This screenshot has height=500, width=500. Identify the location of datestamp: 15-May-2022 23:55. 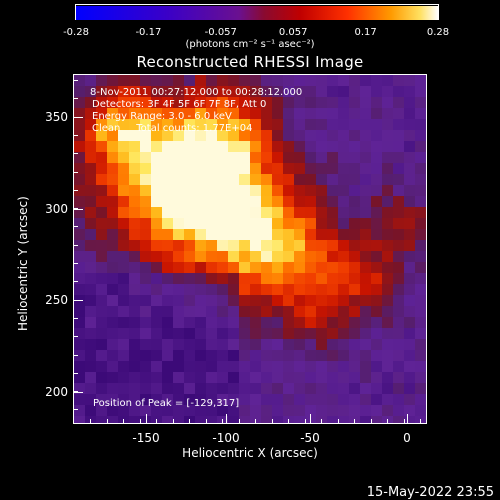
(430, 492).